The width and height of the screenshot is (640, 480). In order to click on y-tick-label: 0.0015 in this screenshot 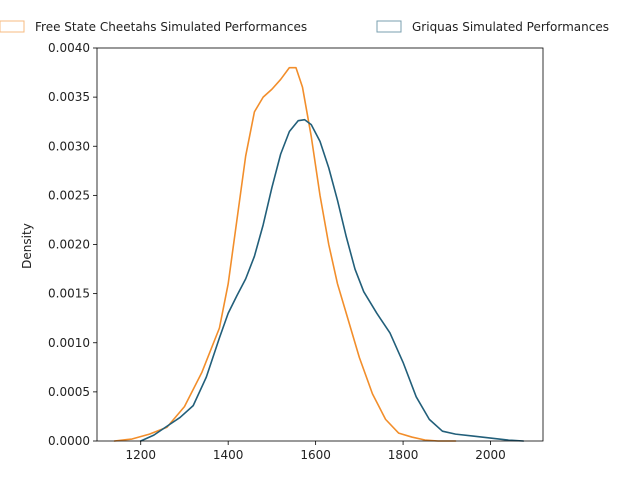, I will do `click(69, 294)`.